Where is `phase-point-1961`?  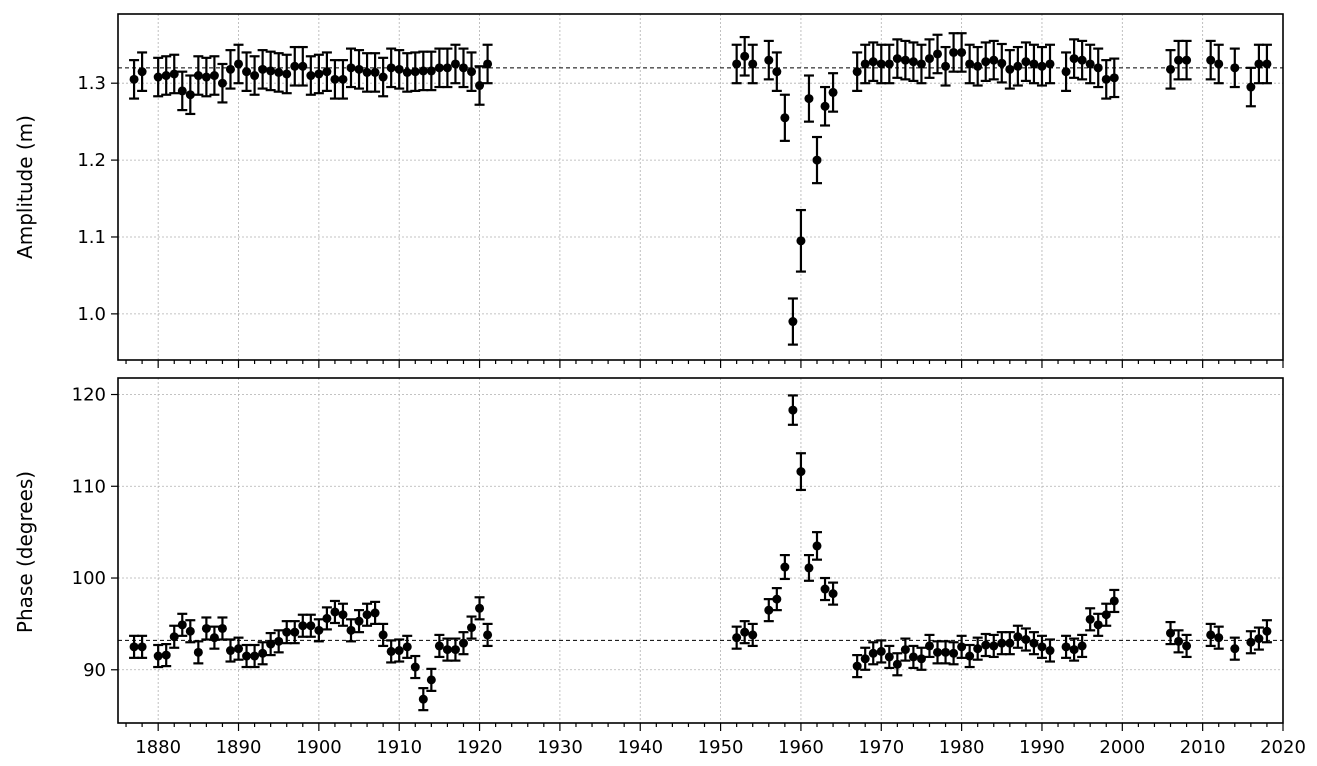 phase-point-1961 is located at coordinates (808, 567).